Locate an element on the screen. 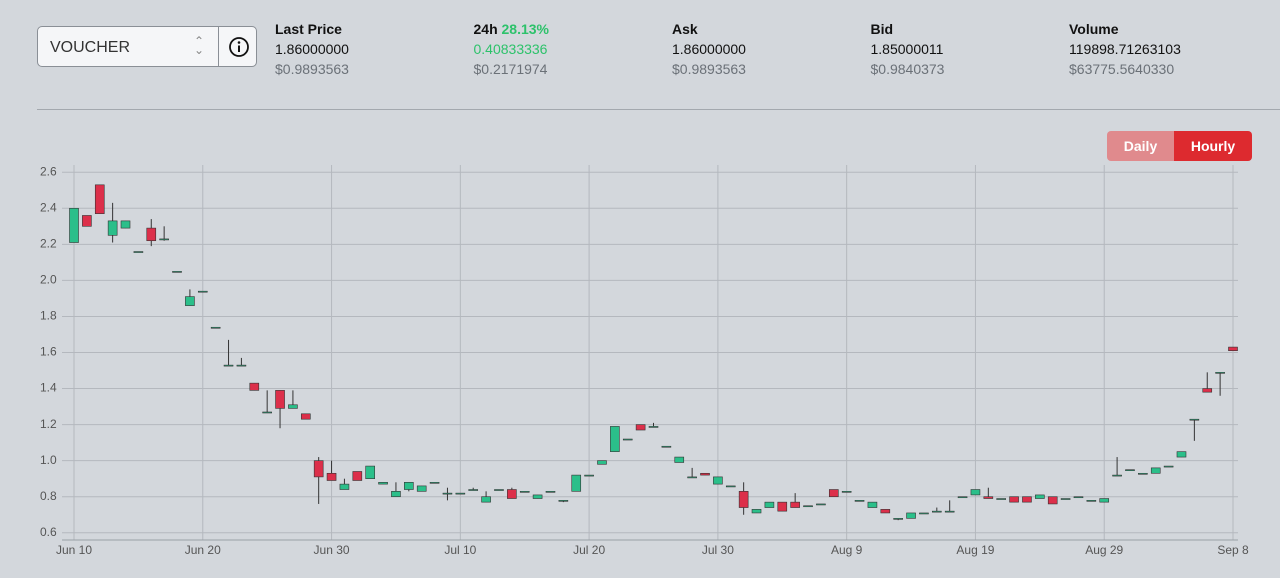 This screenshot has width=1280, height=578. stat-label: Ask is located at coordinates (709, 29).